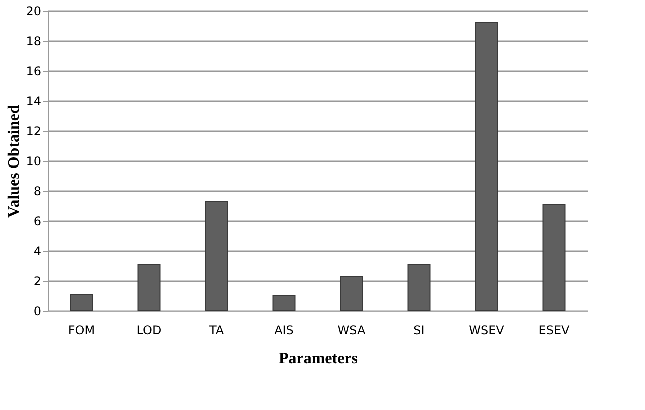 The width and height of the screenshot is (645, 410). I want to click on y-axis-title: Values Obtained, so click(15, 161).